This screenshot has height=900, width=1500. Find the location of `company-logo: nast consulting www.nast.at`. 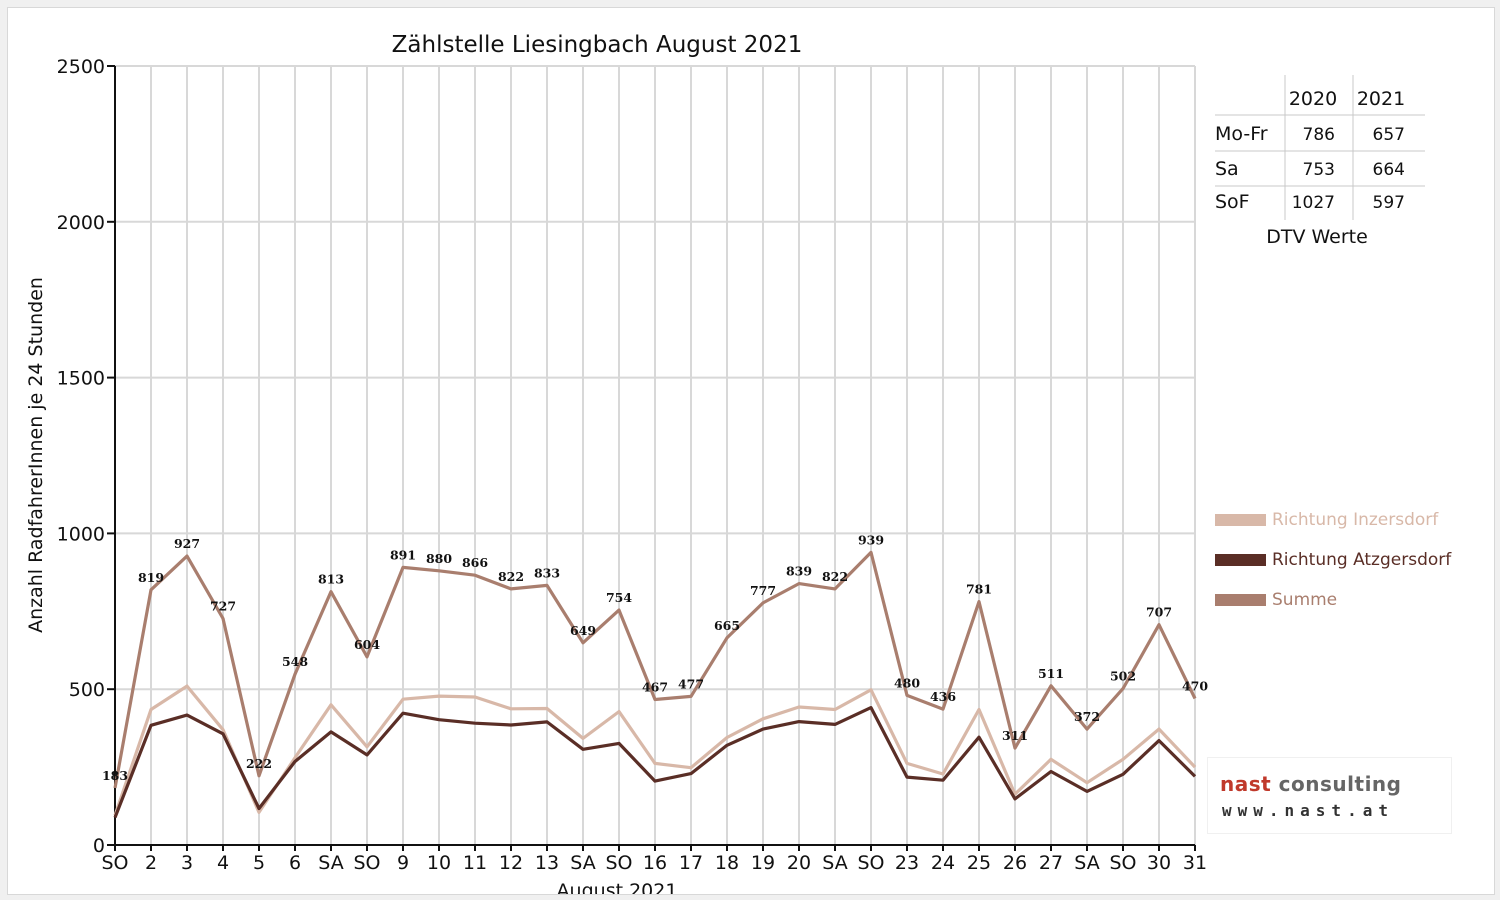

company-logo: nast consulting www.nast.at is located at coordinates (1329, 795).